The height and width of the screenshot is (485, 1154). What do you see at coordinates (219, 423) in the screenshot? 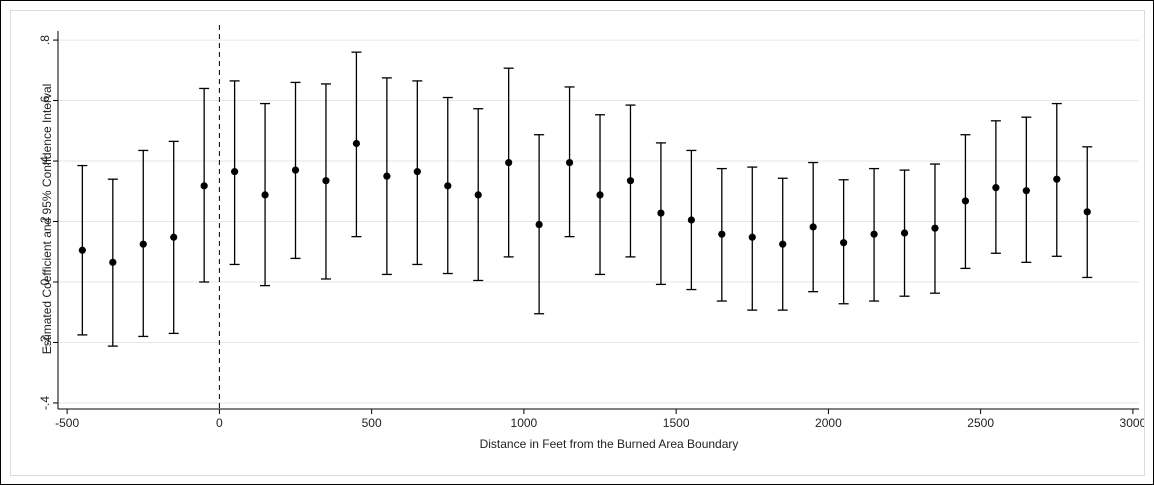
I see `x-tick-label-1: 0` at bounding box center [219, 423].